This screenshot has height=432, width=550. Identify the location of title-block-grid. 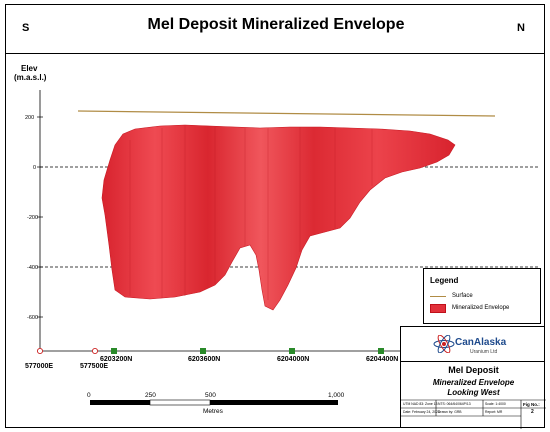
(473, 414).